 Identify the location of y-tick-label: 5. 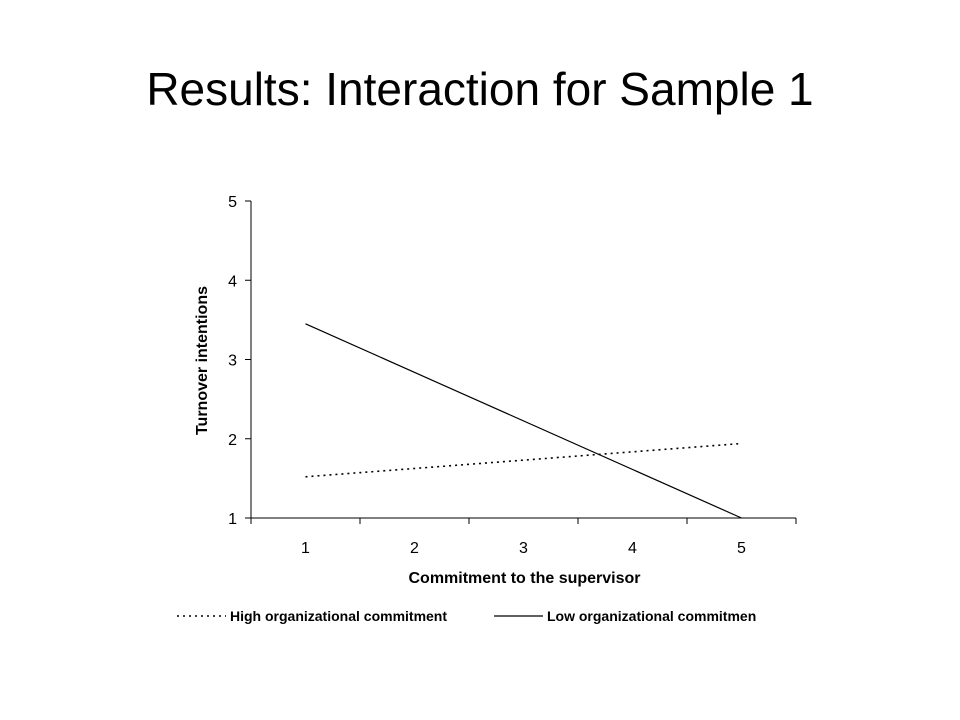
(232, 202).